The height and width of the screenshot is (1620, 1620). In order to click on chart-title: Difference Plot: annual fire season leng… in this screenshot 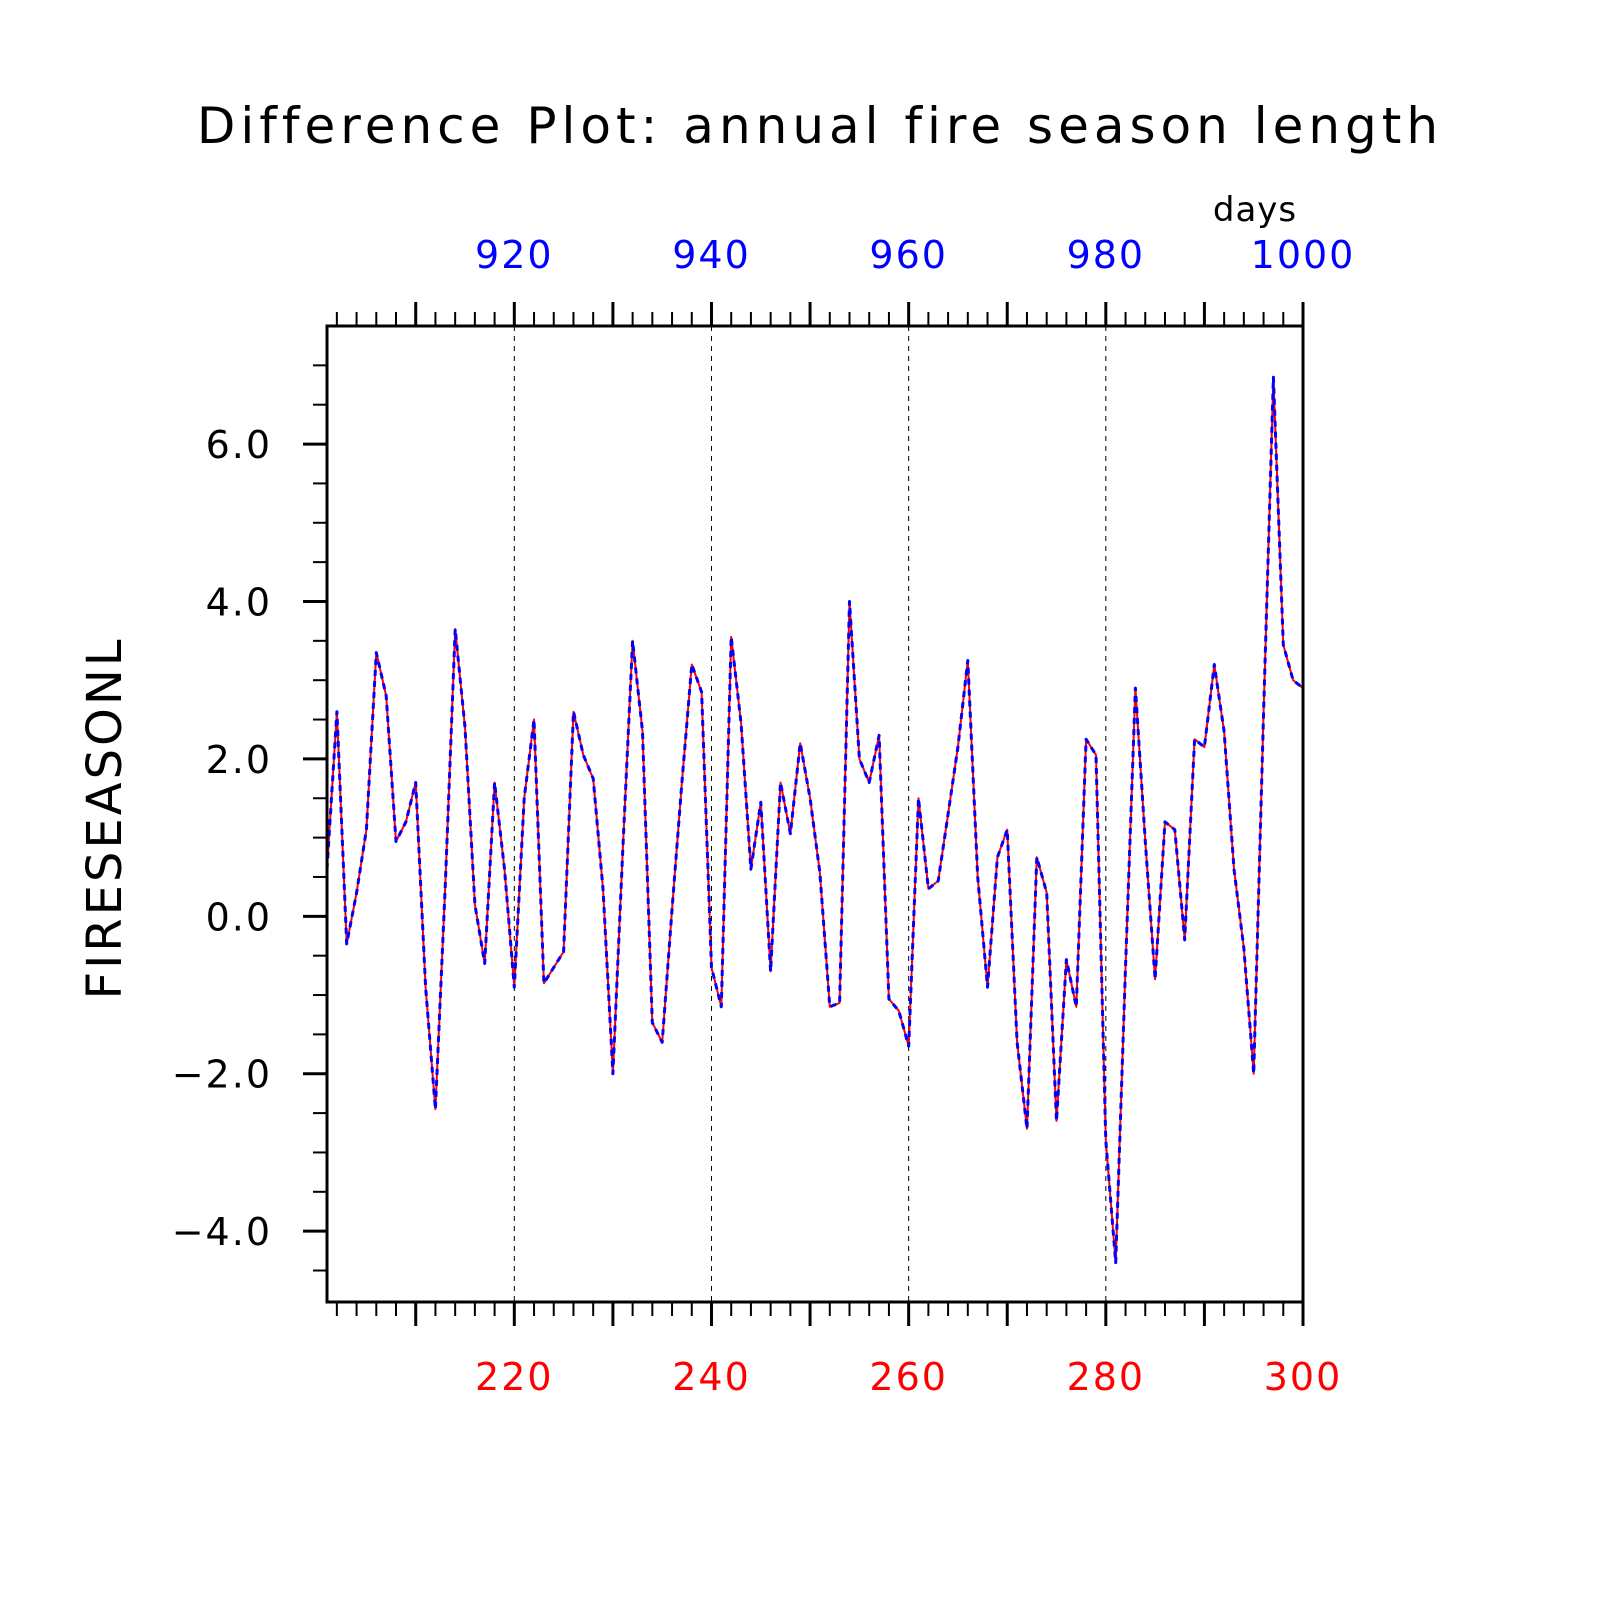, I will do `click(820, 126)`.